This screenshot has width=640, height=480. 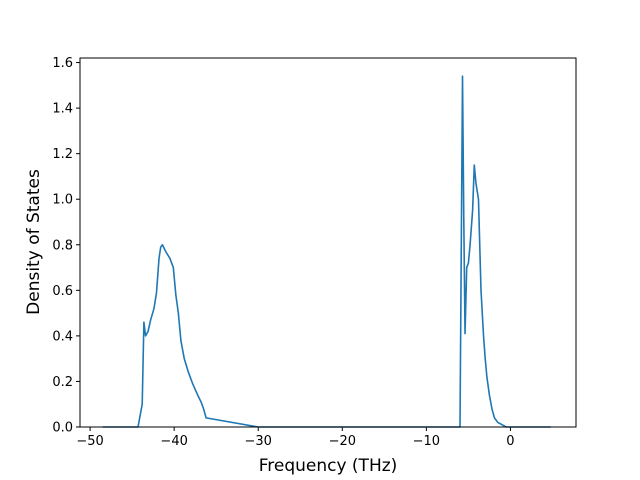 I want to click on x-tick-label: −40, so click(x=173, y=441).